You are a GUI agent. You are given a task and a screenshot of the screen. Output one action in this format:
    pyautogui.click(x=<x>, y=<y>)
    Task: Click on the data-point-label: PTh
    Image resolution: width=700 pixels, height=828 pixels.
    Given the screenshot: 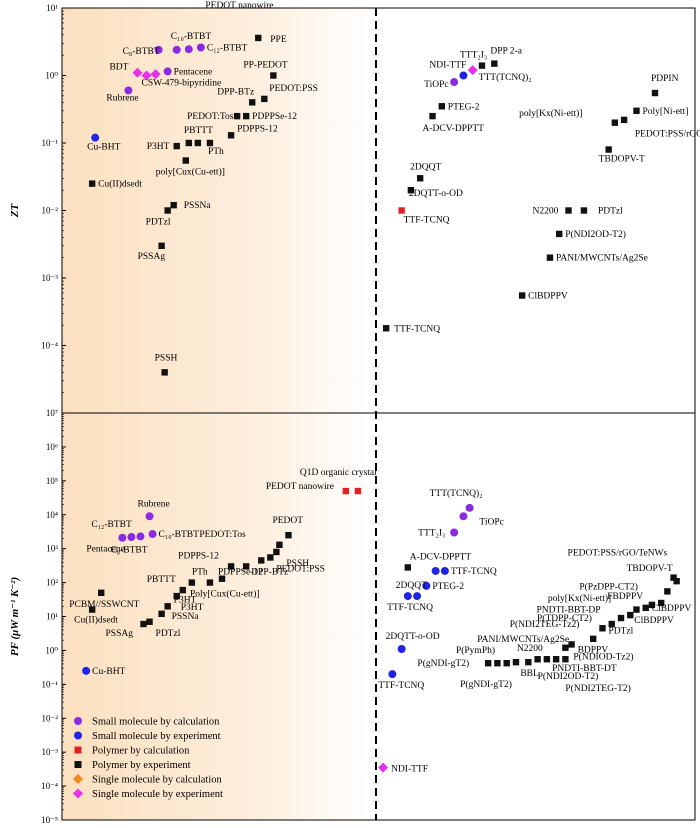 What is the action you would take?
    pyautogui.click(x=200, y=573)
    